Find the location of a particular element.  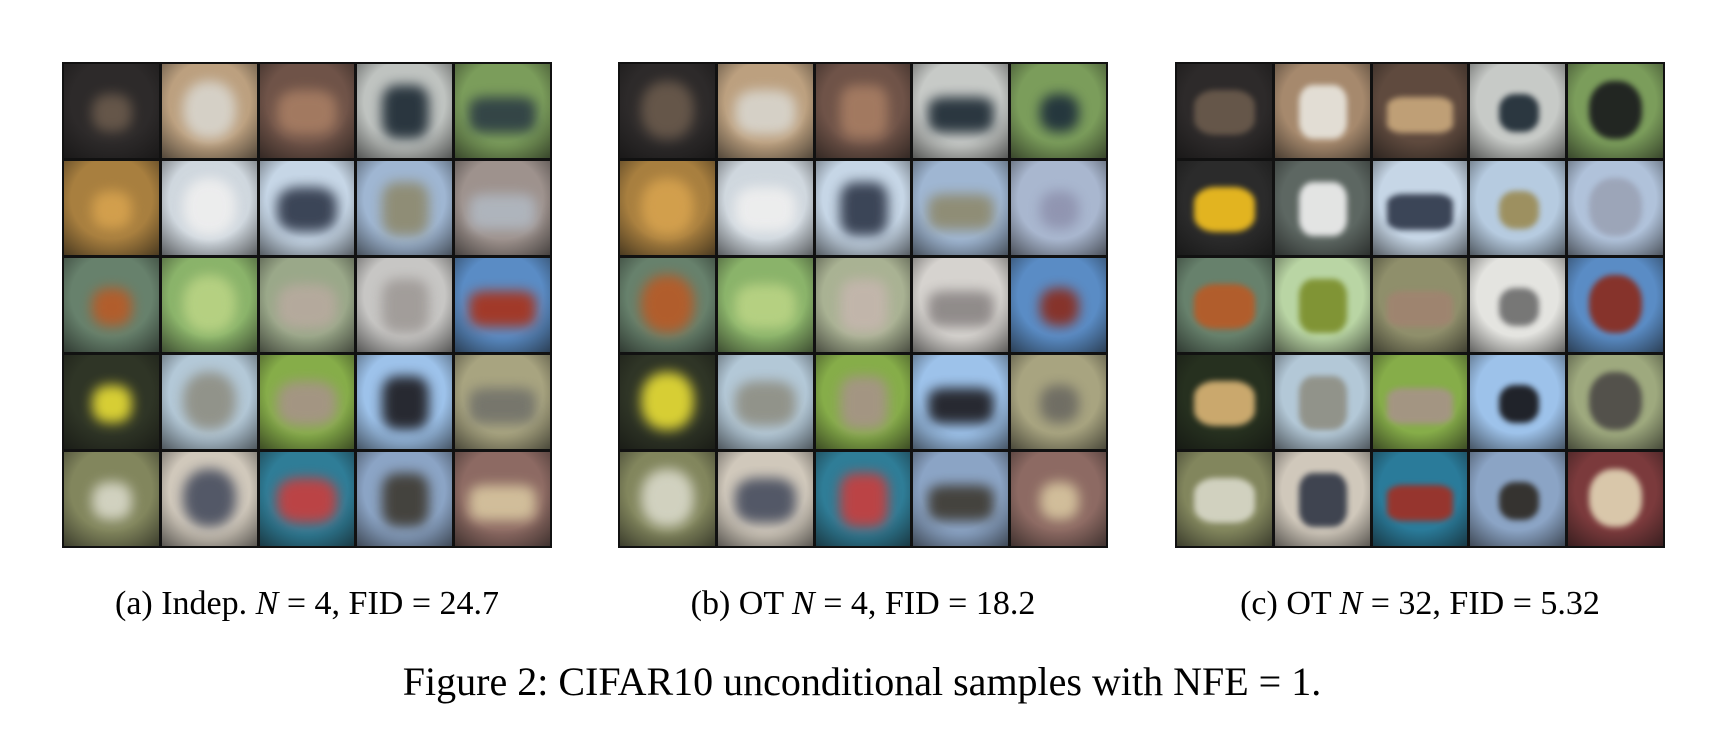

sample-image-b-r1-c4 is located at coordinates (960, 111).